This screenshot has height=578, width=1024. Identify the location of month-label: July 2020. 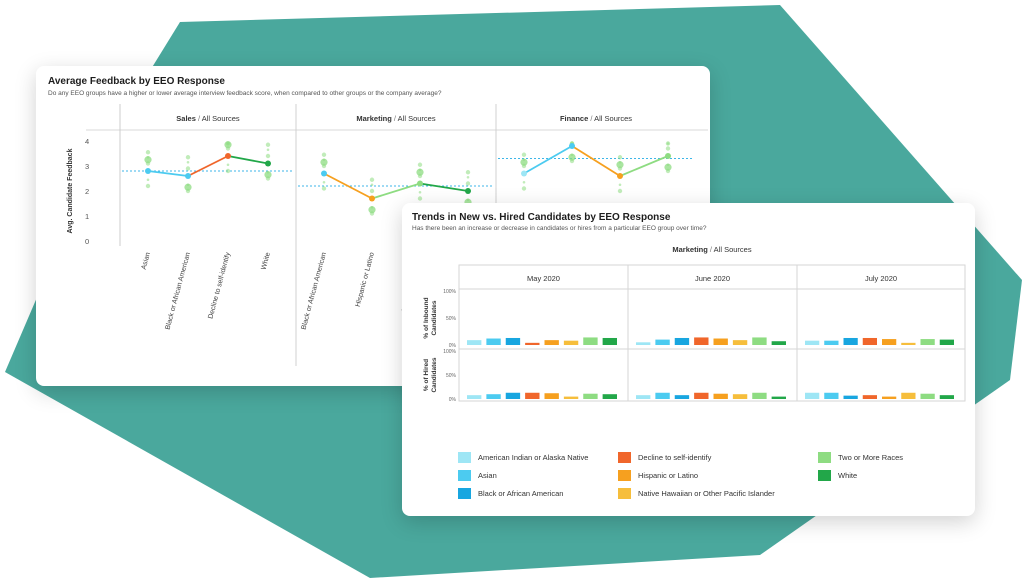
(881, 278).